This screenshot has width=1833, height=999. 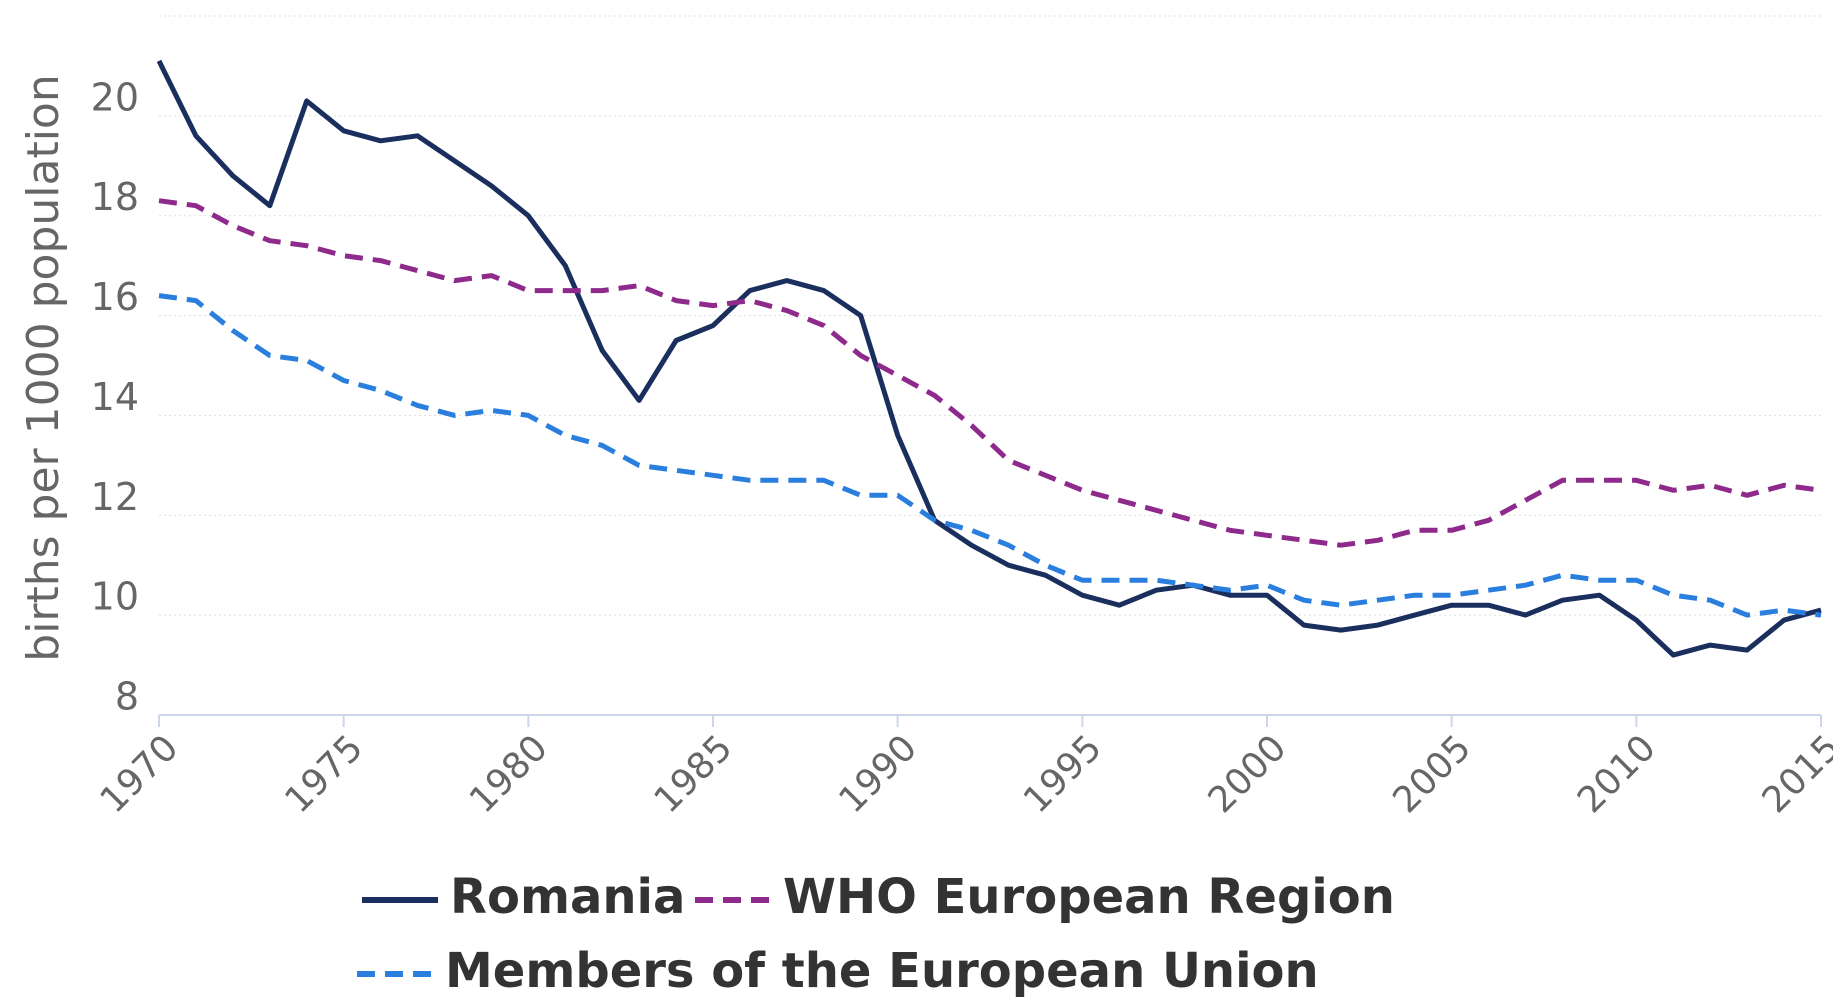 What do you see at coordinates (324, 774) in the screenshot?
I see `x-tick-label: 1975` at bounding box center [324, 774].